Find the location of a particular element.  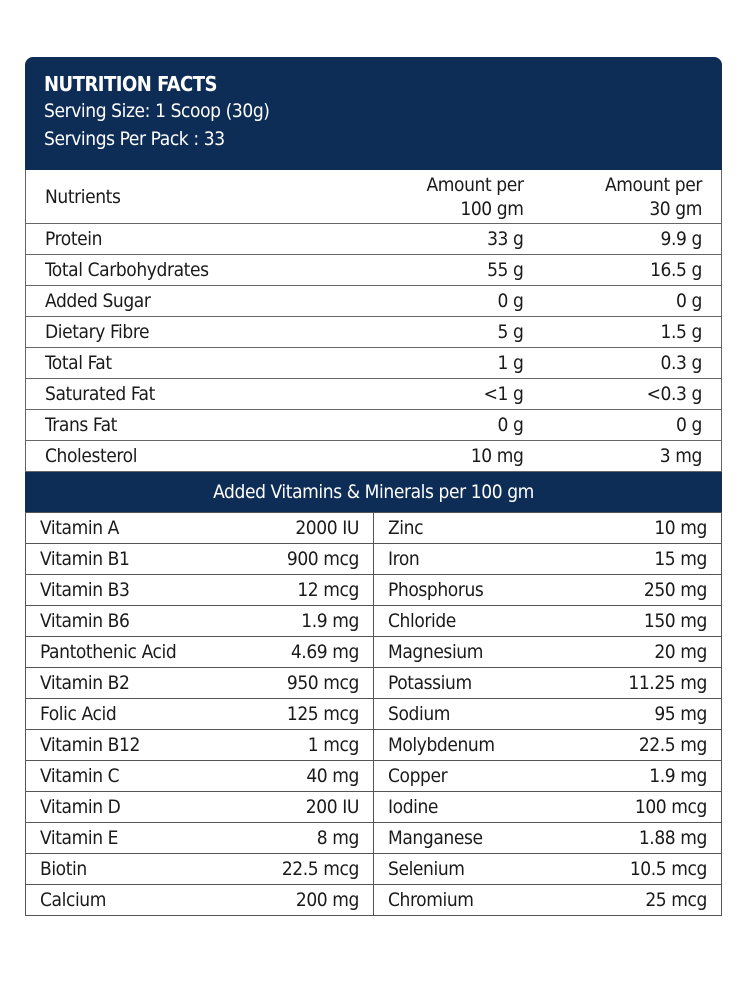

amount-per-100: 55 g is located at coordinates (433, 270).